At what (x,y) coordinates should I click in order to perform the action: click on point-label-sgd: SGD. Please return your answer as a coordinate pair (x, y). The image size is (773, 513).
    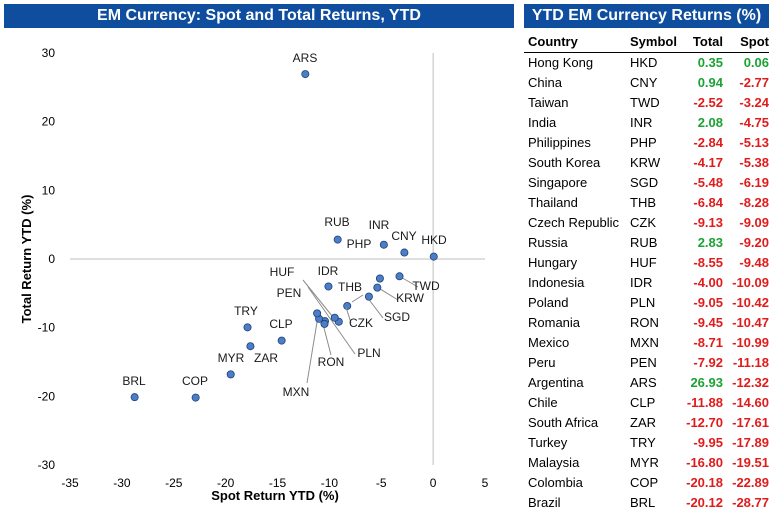
    Looking at the image, I should click on (397, 317).